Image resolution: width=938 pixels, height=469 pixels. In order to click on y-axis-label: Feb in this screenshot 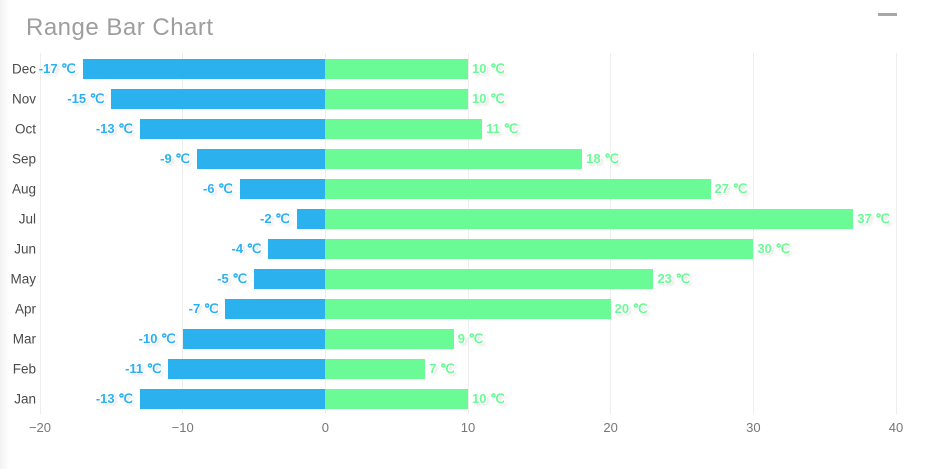, I will do `click(24, 369)`.